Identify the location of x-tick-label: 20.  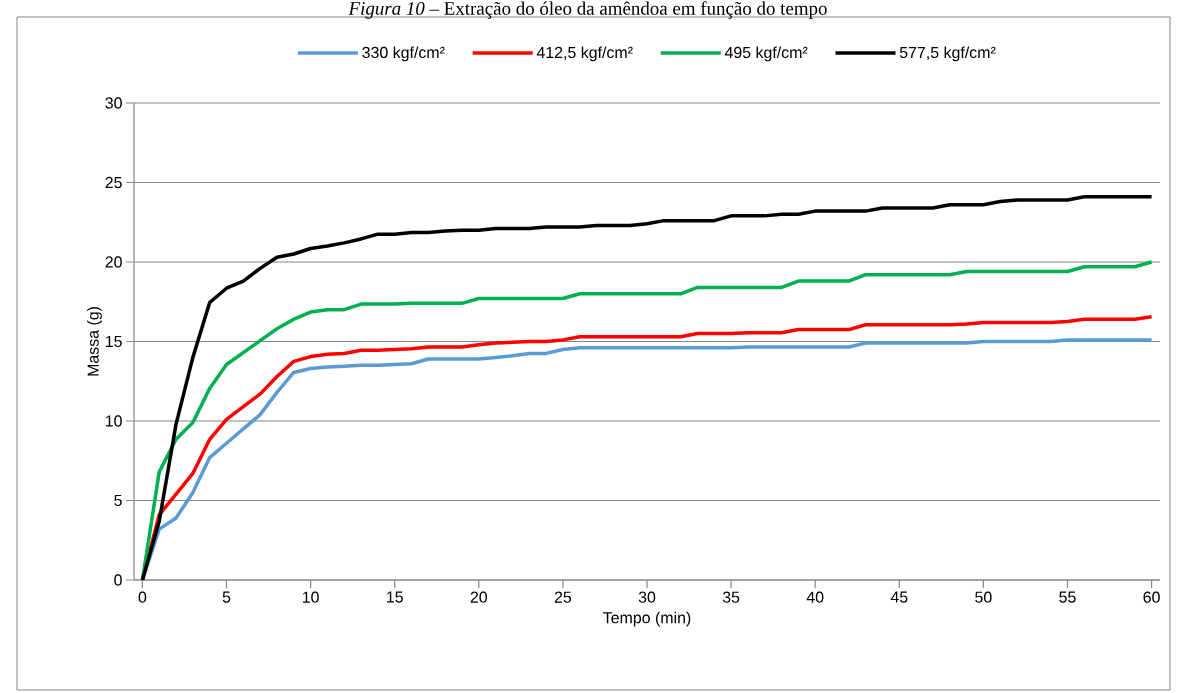
(479, 597).